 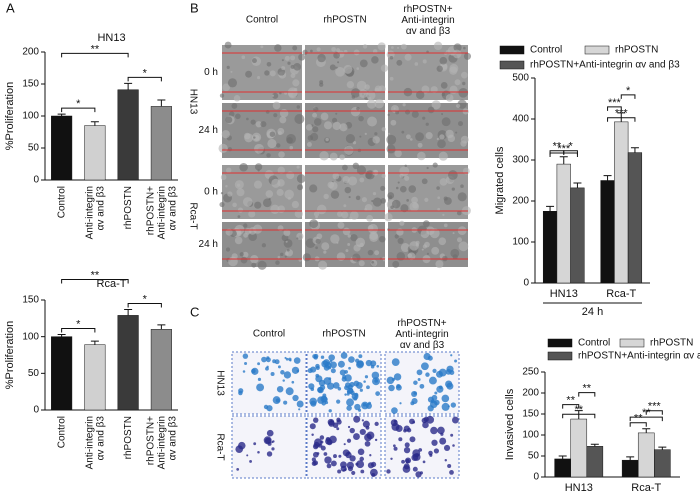 What do you see at coordinates (615, 103) in the screenshot?
I see `significance-label: ***` at bounding box center [615, 103].